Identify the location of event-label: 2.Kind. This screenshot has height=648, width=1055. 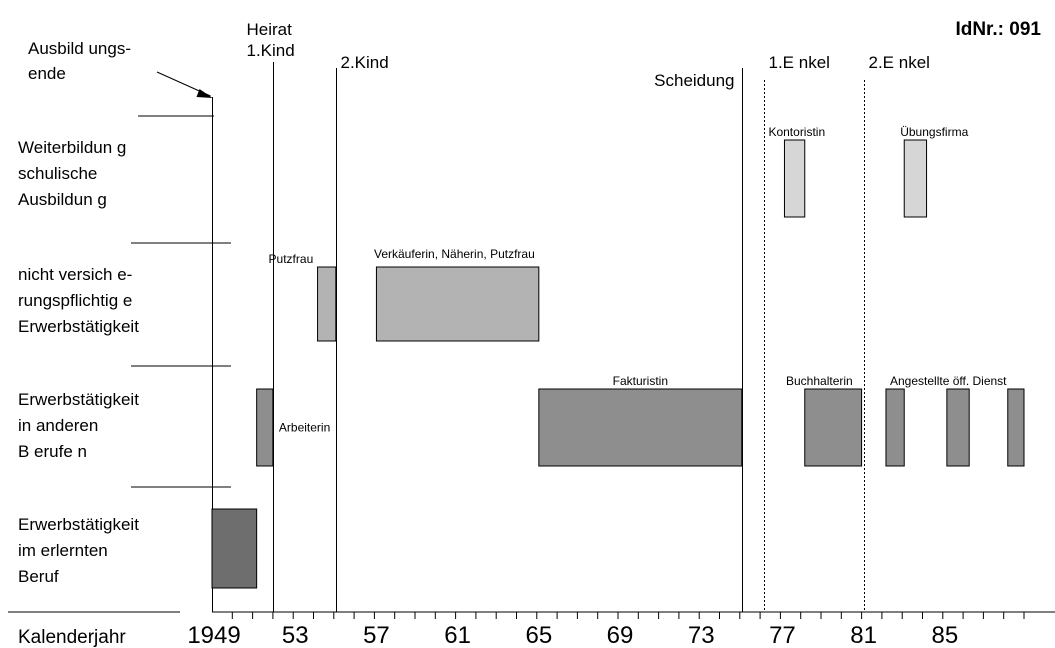
(365, 62).